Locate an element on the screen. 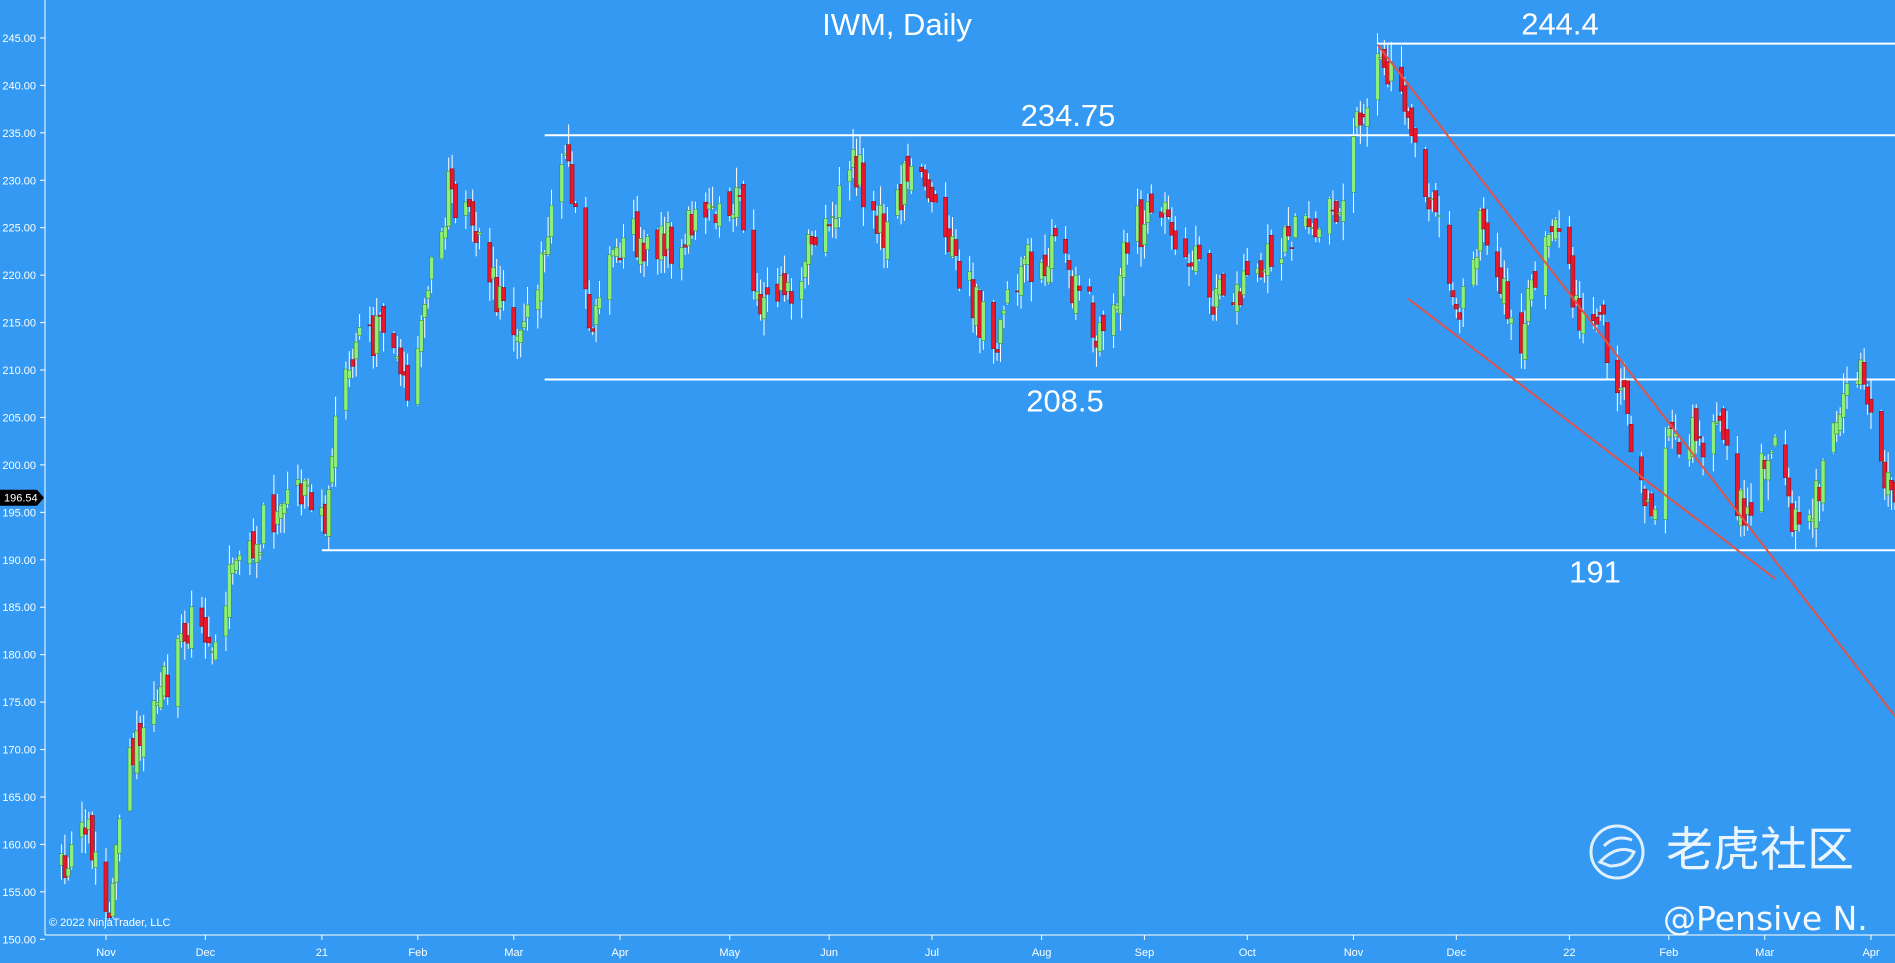 The height and width of the screenshot is (963, 1895). y-tick-label: 160.00 is located at coordinates (19, 845).